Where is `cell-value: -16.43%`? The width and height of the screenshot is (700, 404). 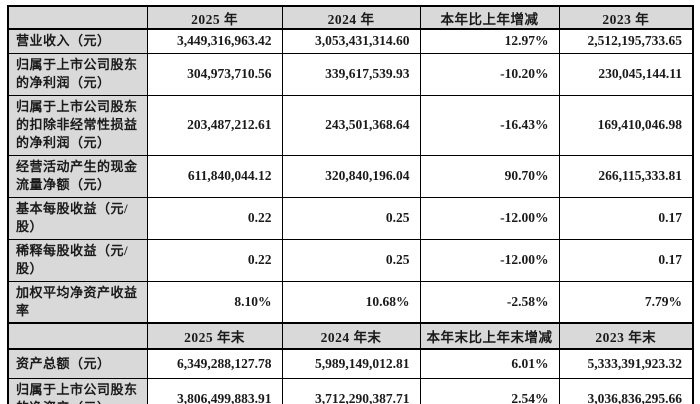 cell-value: -16.43% is located at coordinates (489, 125).